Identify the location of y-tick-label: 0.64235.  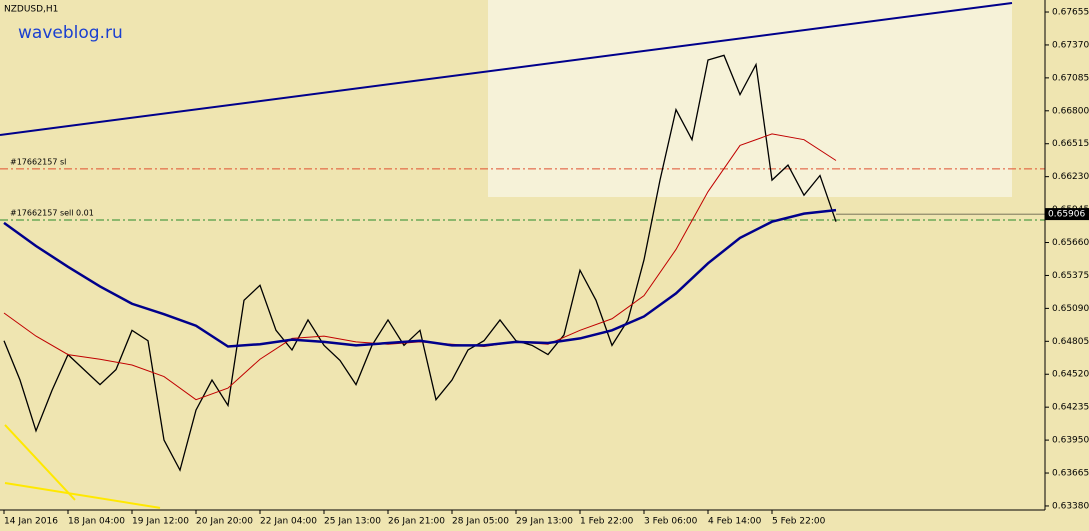
(1070, 408).